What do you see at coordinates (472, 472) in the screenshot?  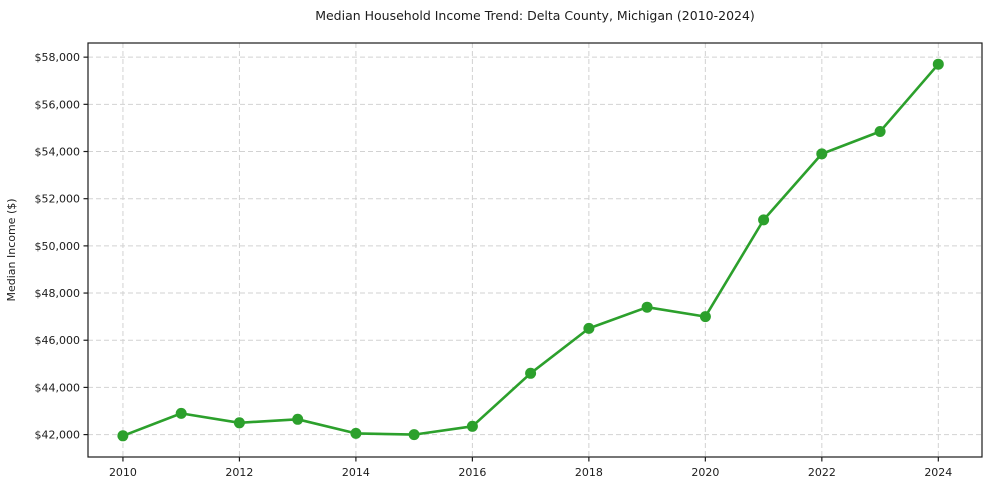 I see `x-tick-label: 2016` at bounding box center [472, 472].